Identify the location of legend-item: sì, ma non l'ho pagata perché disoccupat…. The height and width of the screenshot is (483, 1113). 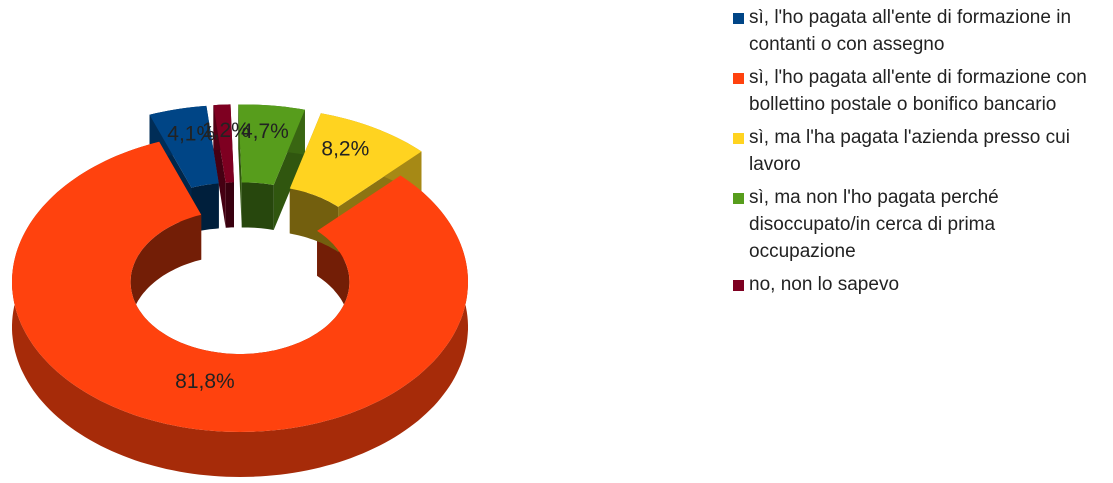
(919, 224).